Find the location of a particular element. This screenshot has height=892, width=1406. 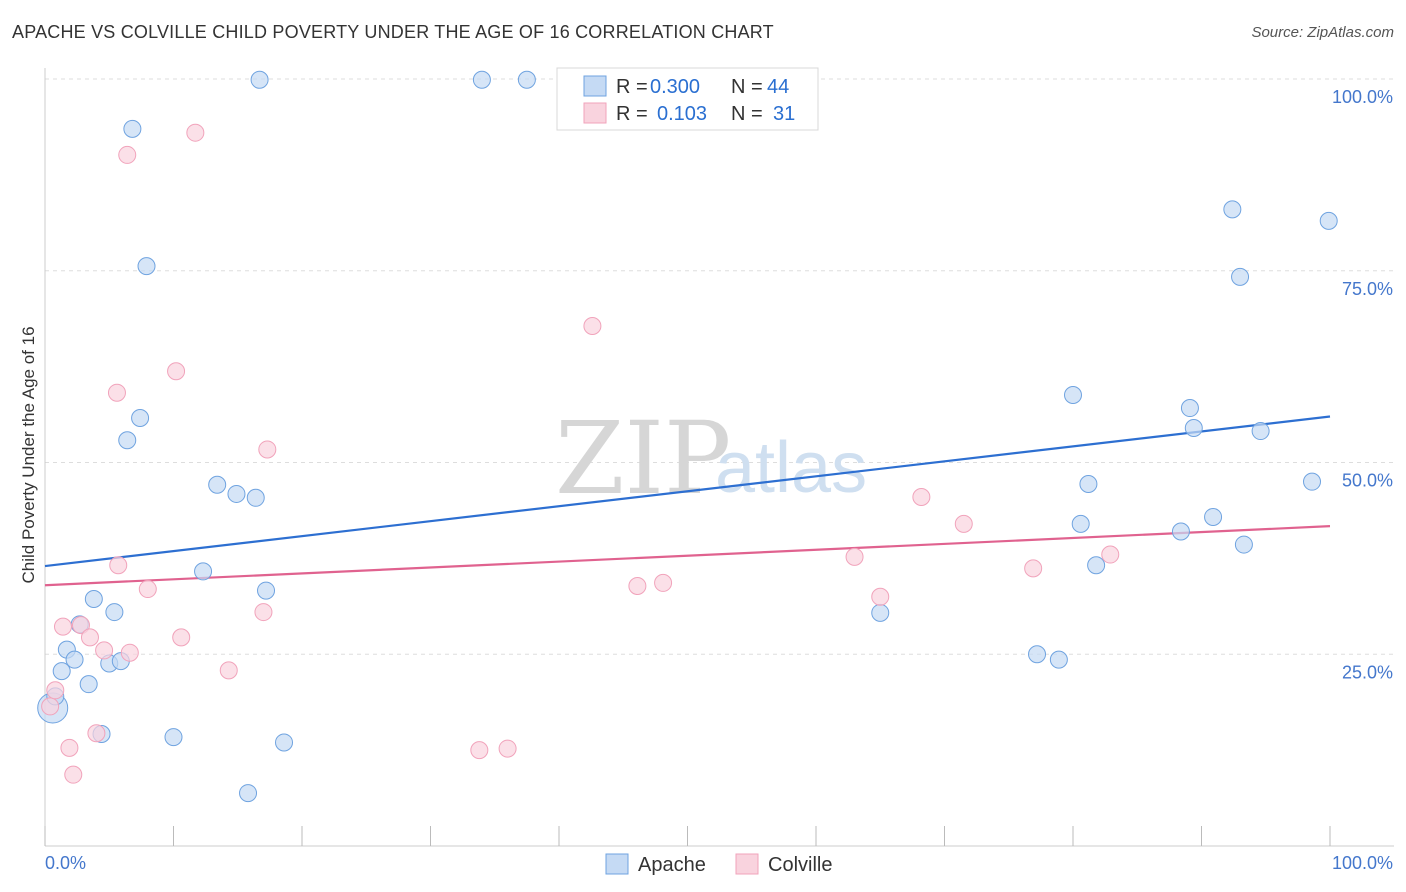

apache-n-label: N = is located at coordinates (747, 87).